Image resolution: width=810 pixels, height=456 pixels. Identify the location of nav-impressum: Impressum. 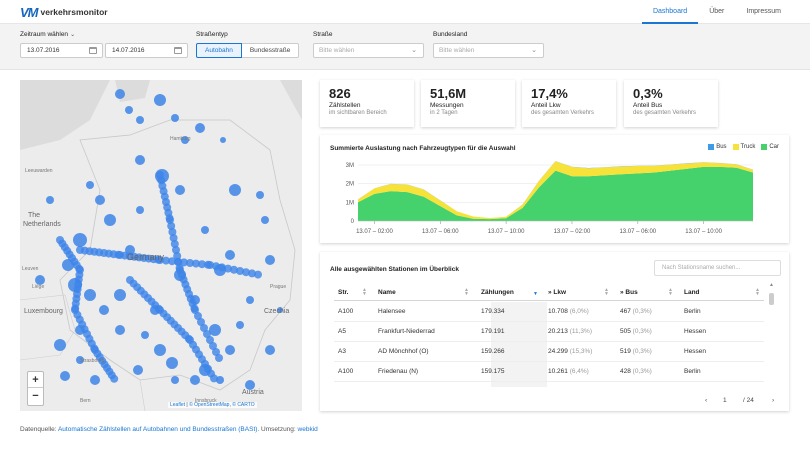
(763, 11).